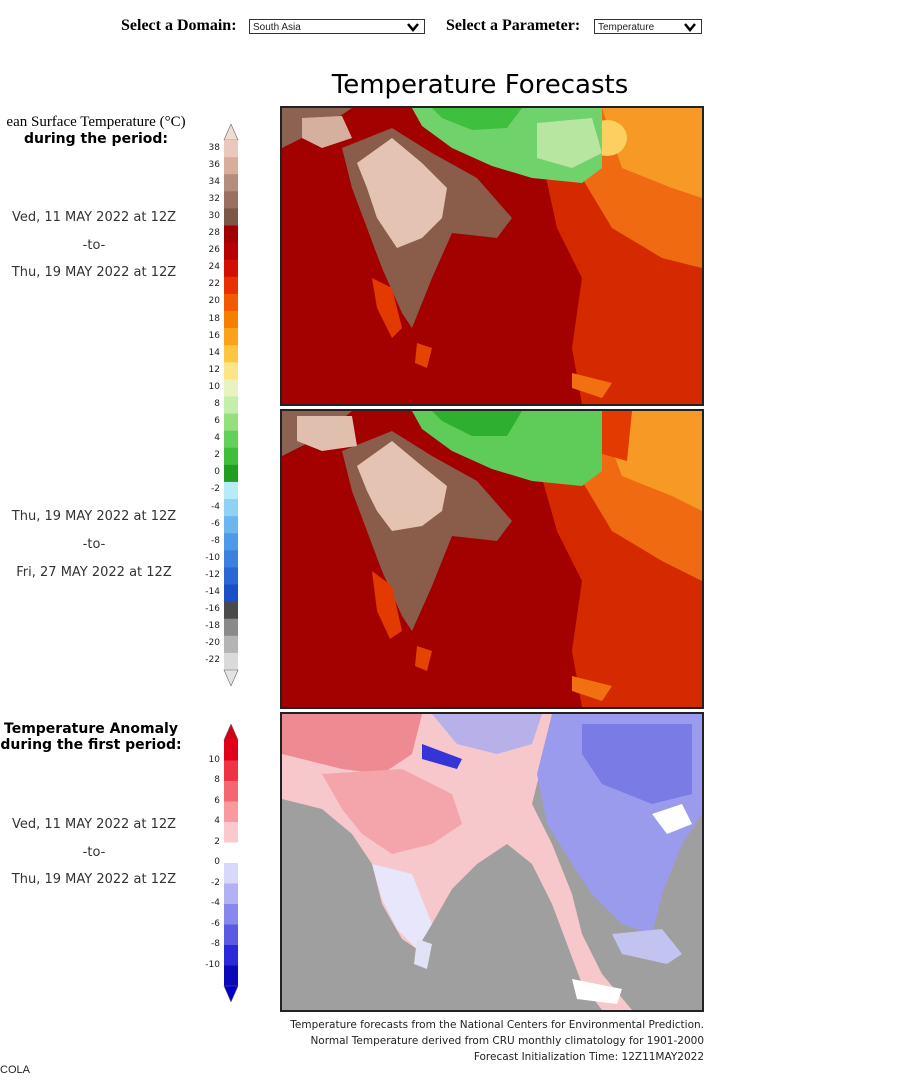  What do you see at coordinates (214, 352) in the screenshot?
I see `temperature-colorbar-tick: 14` at bounding box center [214, 352].